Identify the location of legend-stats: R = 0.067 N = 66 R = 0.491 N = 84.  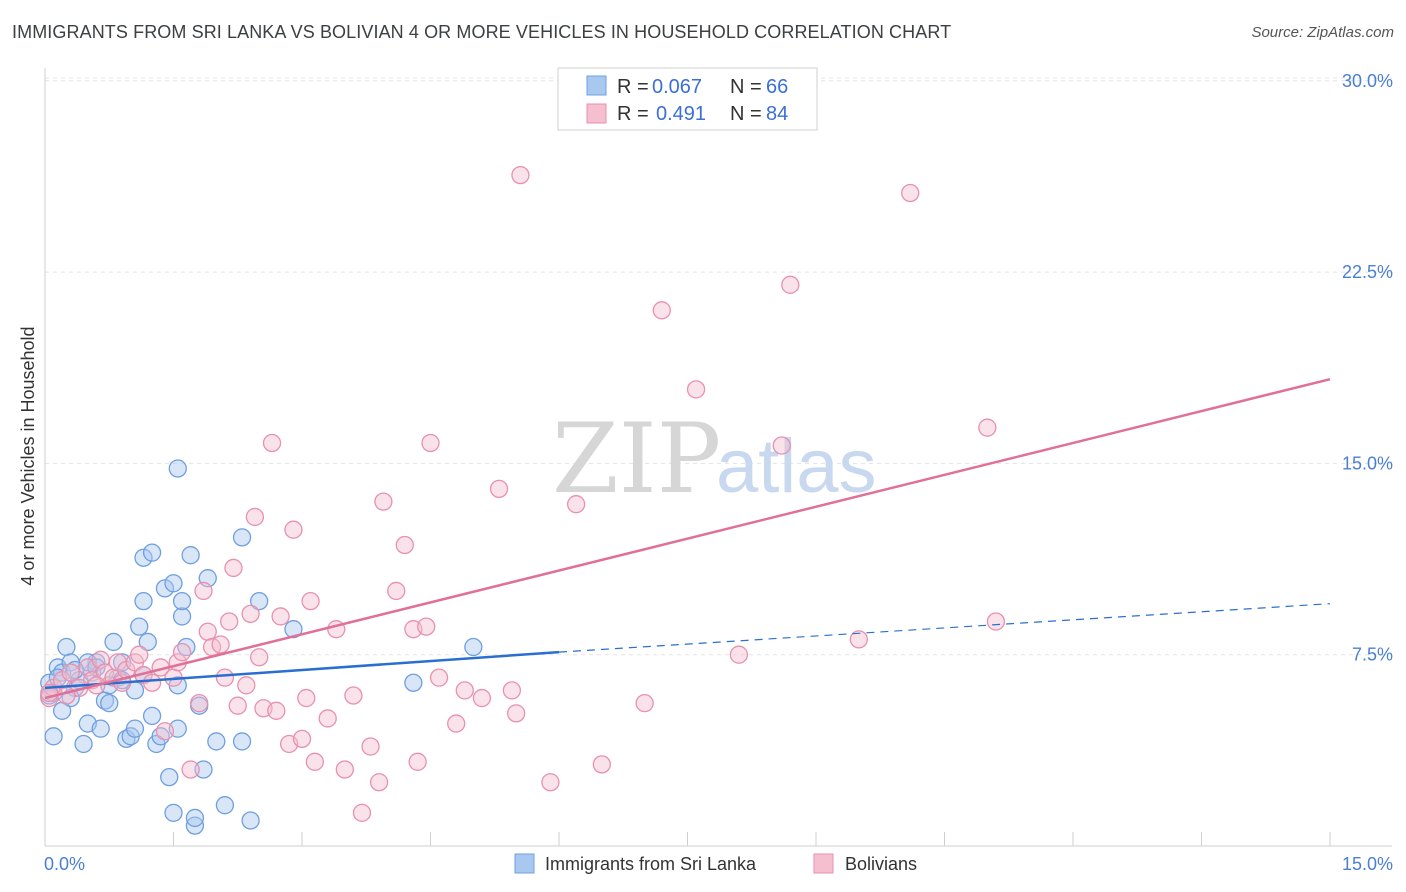
(687, 99).